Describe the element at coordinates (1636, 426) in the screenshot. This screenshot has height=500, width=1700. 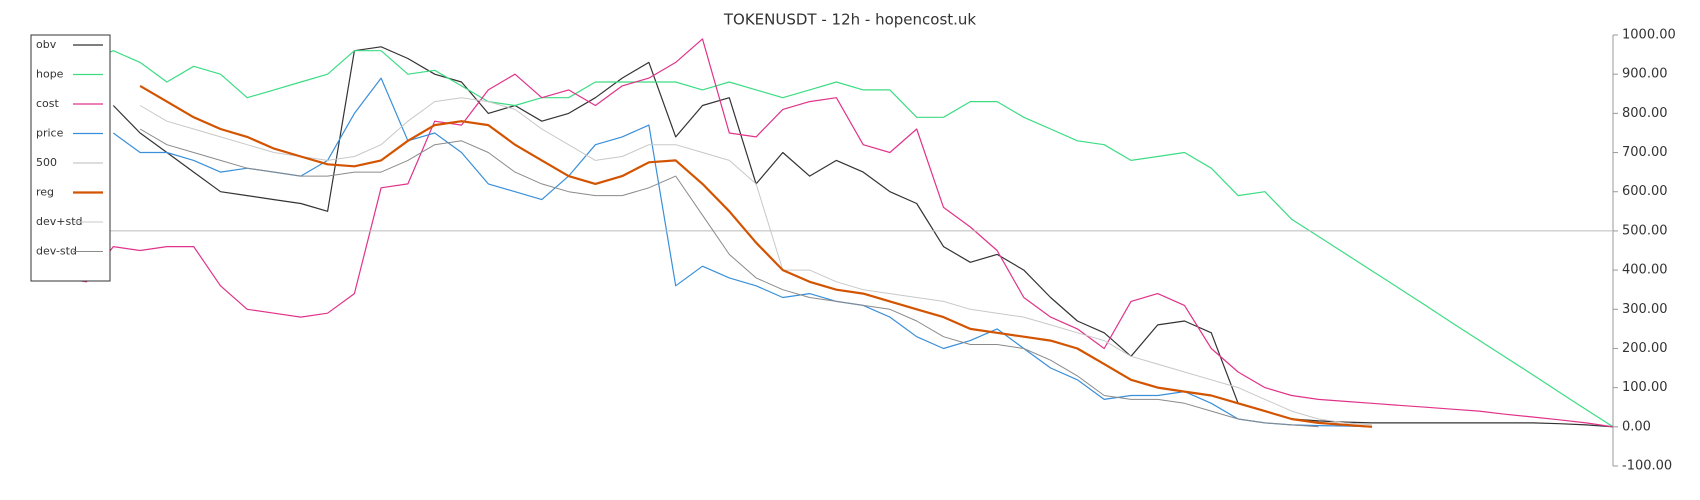
I see `y-tick-label: 0.00` at that location.